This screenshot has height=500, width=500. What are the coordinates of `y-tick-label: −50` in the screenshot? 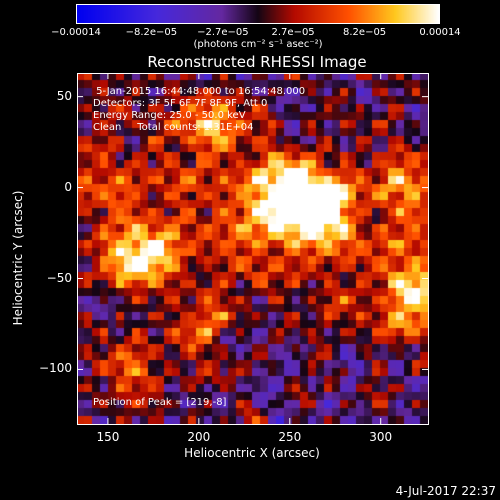 It's located at (59, 277).